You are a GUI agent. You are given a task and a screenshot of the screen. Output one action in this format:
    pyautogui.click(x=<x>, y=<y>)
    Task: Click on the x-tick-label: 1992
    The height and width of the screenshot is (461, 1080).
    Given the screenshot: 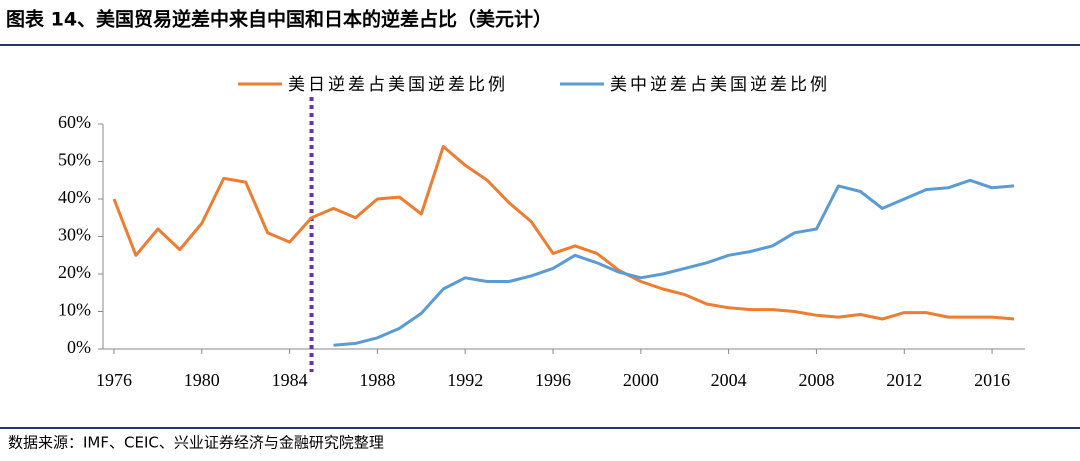 What is the action you would take?
    pyautogui.click(x=465, y=380)
    